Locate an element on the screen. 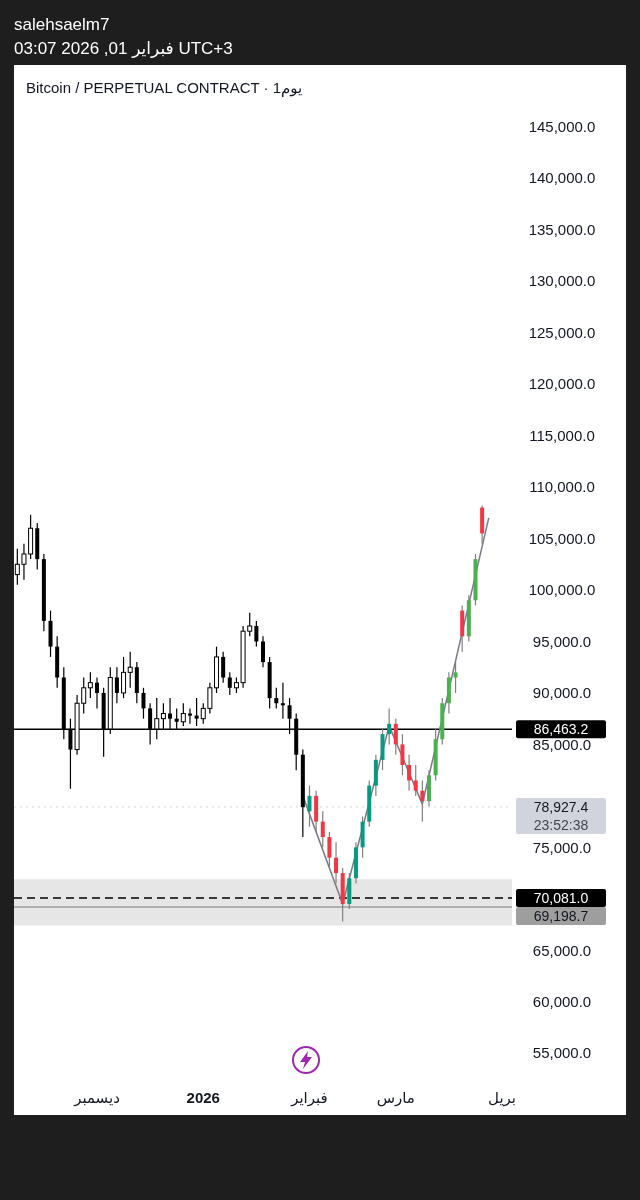 This screenshot has width=640, height=1200. y-tick-label: 135,000.0 is located at coordinates (562, 229).